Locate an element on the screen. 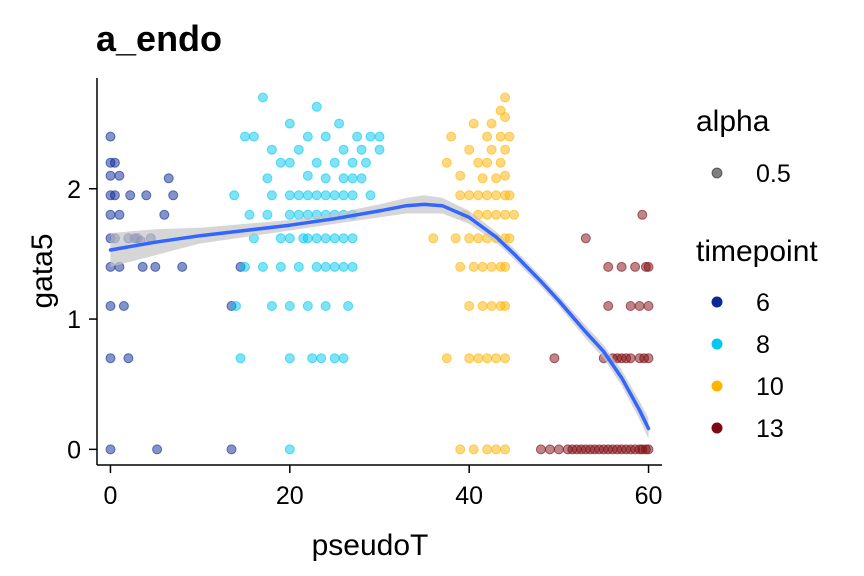 The height and width of the screenshot is (576, 864). chart-title: a_endo is located at coordinates (159, 38).